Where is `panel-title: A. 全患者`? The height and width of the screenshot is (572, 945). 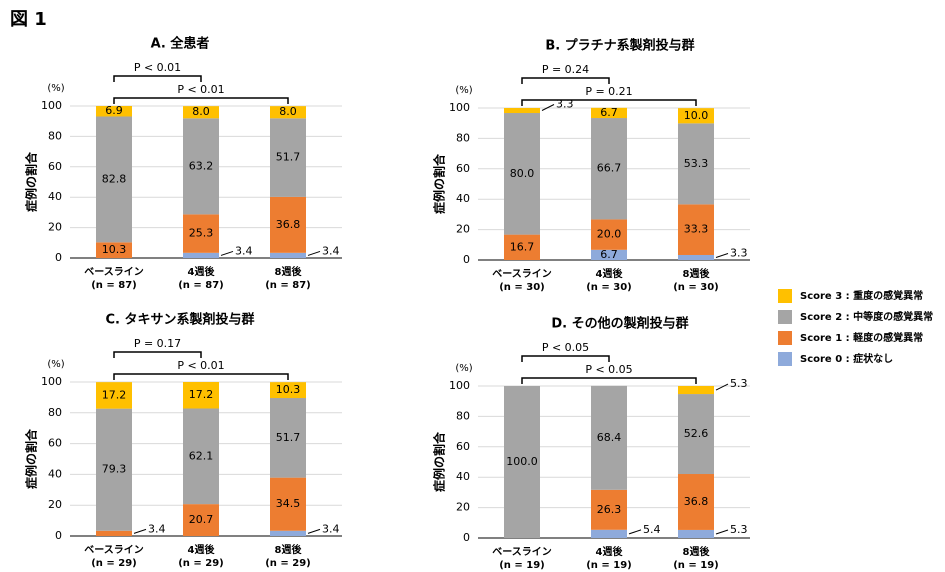 panel-title: A. 全患者 is located at coordinates (180, 44).